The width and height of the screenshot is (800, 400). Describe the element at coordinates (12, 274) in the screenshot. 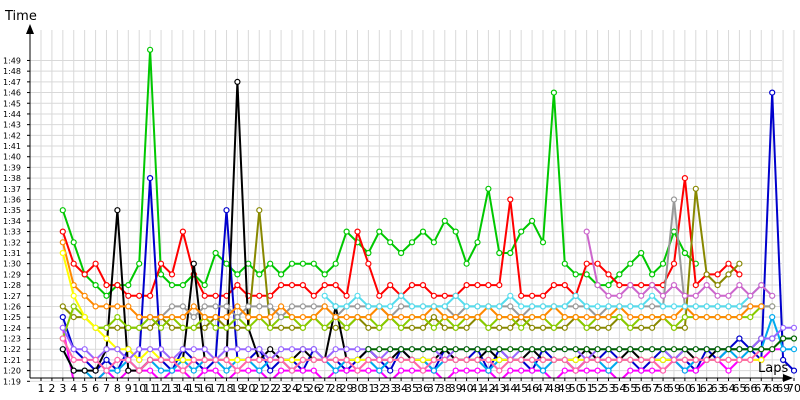

I see `y-tick-label: 1:29` at that location.